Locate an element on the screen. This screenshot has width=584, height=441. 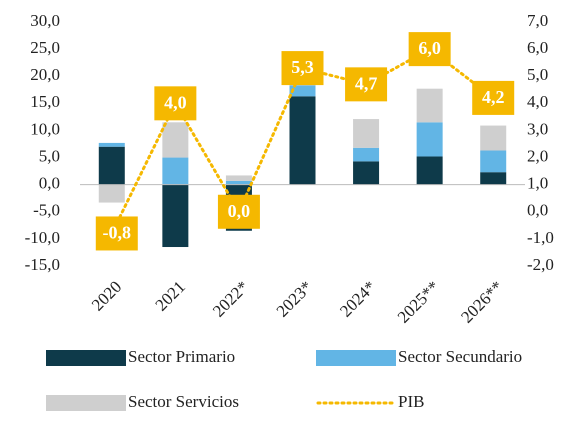
y-tick-label: 0,0 is located at coordinates (49, 183).